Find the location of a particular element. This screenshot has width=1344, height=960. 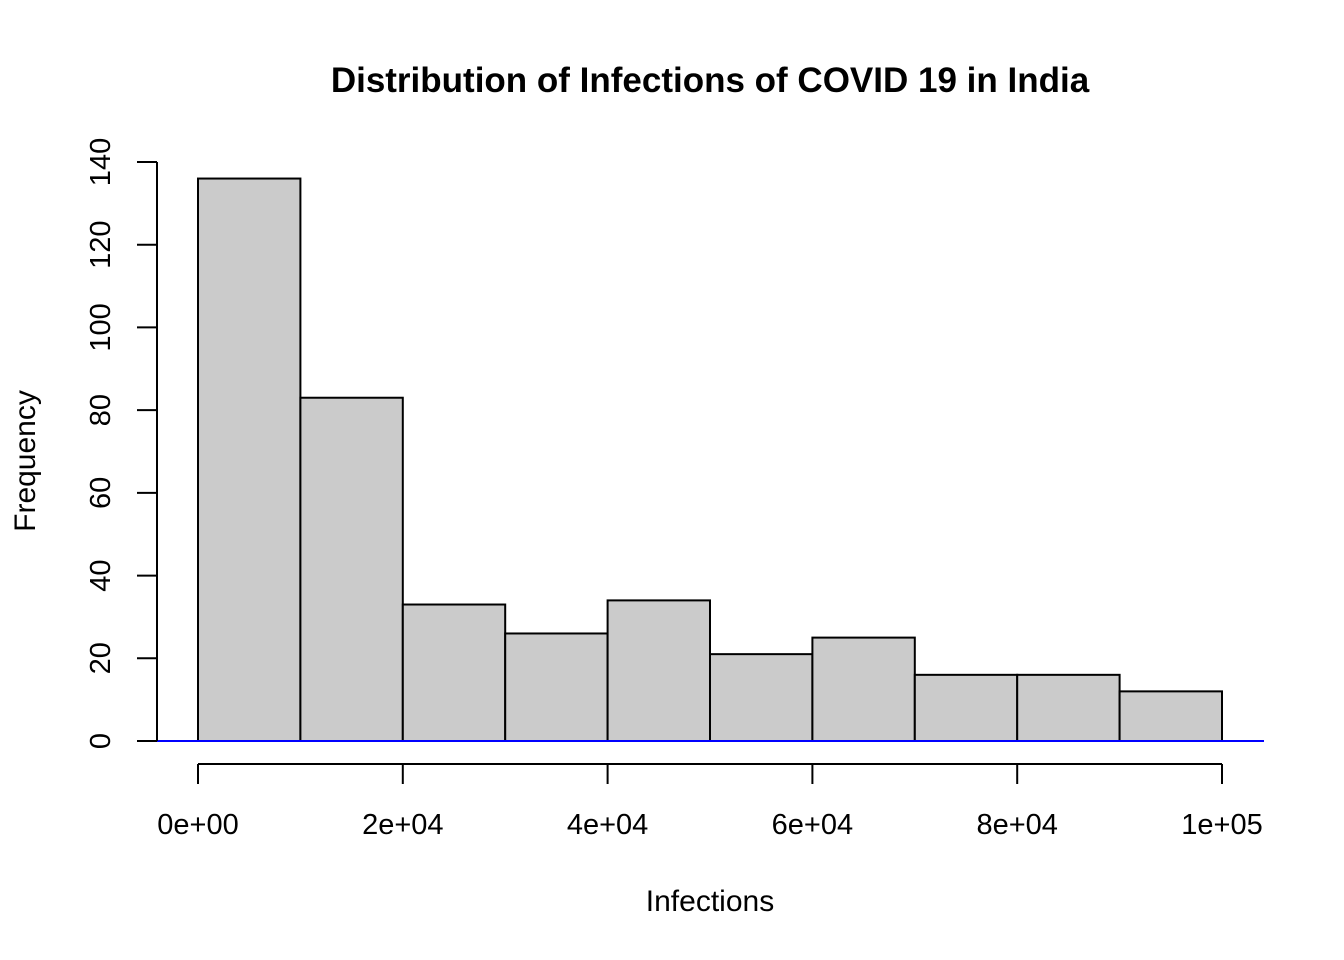

y-tick-label-40: 40 is located at coordinates (101, 575).